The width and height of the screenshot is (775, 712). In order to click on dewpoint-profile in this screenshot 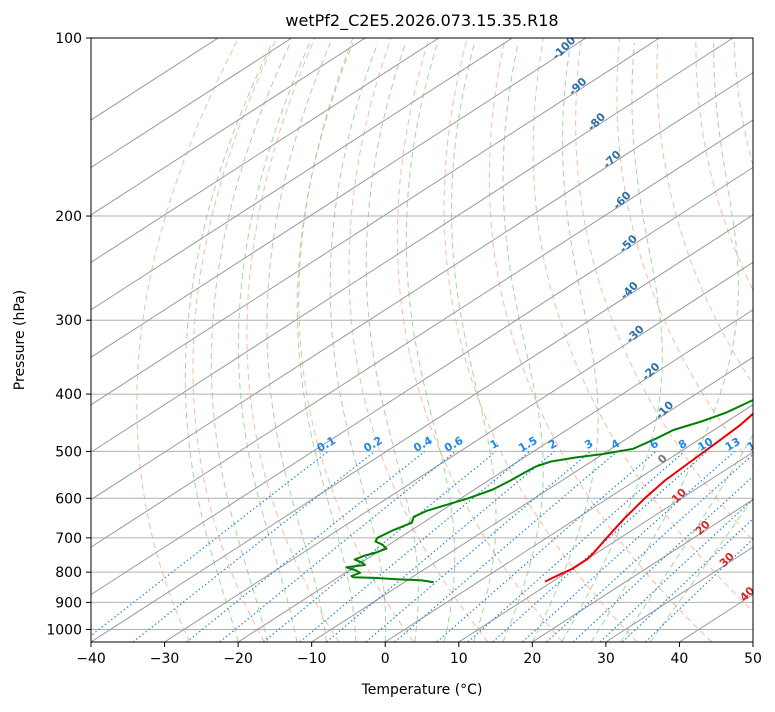, I will do `click(549, 491)`.